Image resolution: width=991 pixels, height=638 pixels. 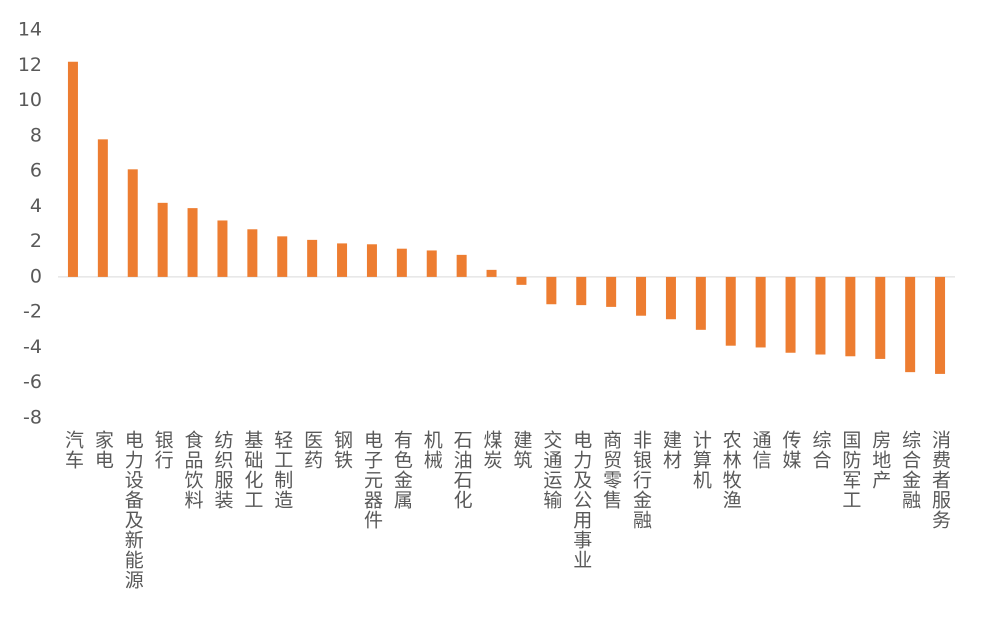 I want to click on y-tick-label: 0, so click(x=36, y=276).